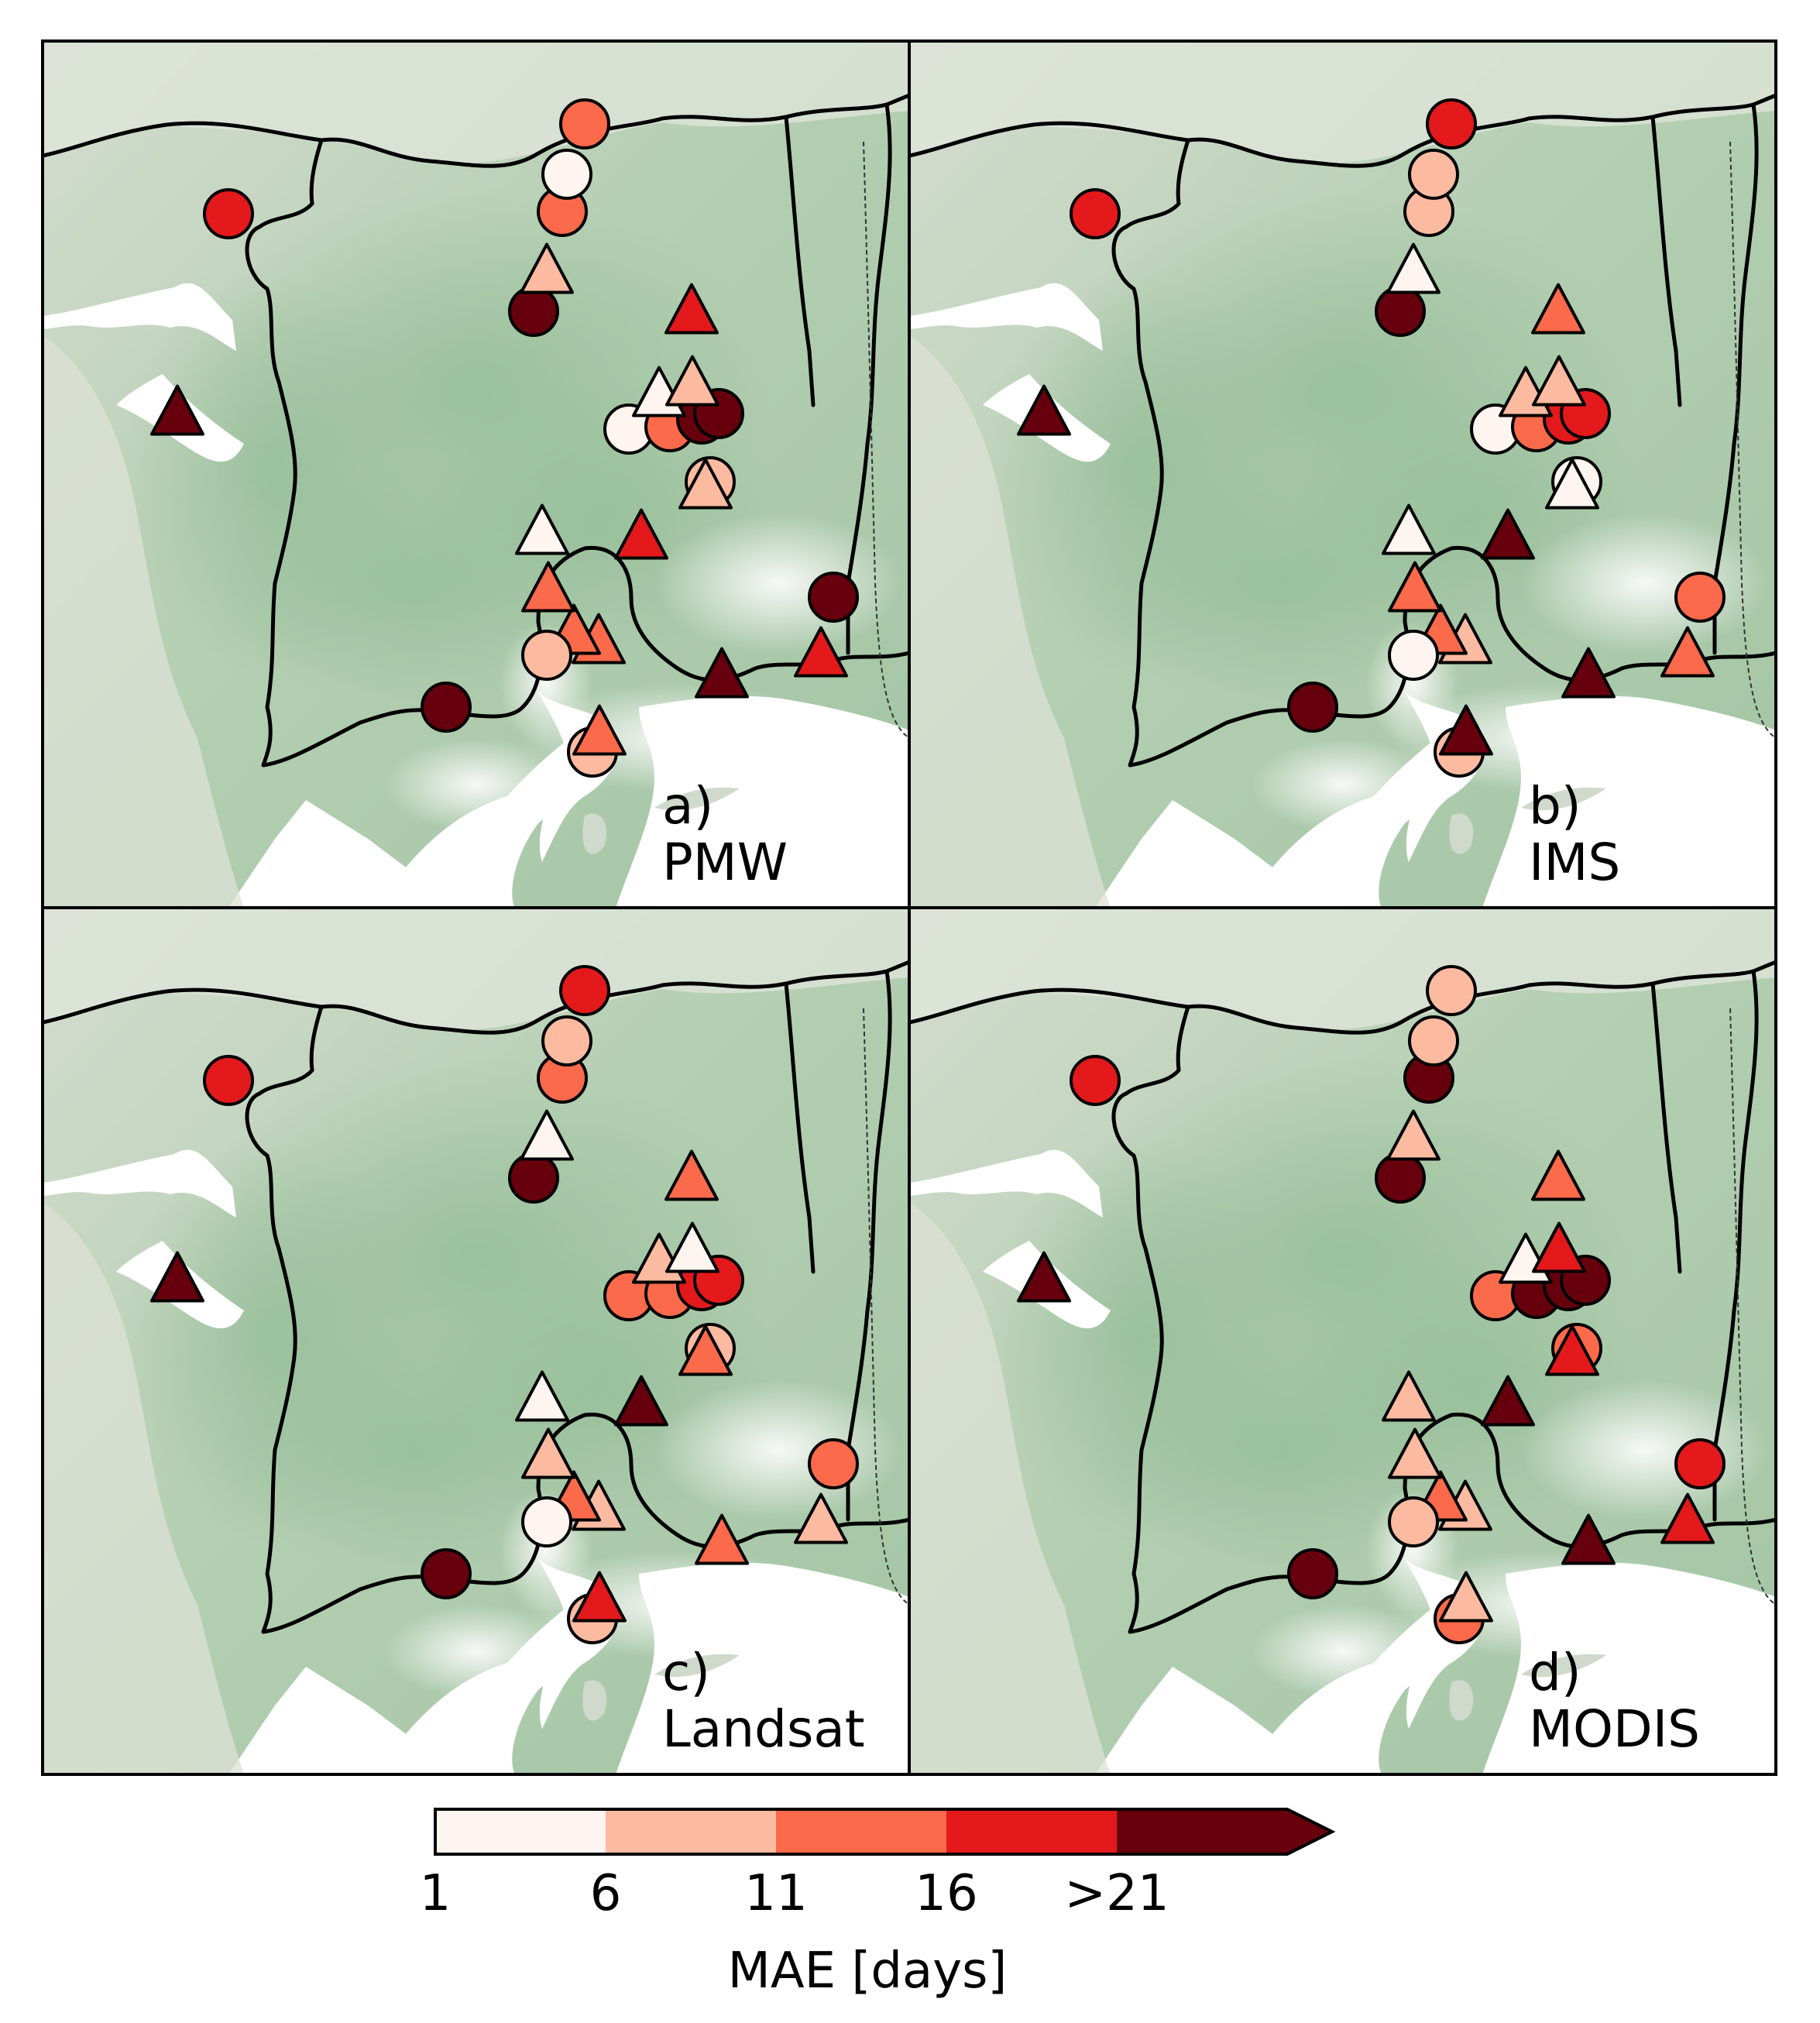  Describe the element at coordinates (868, 1971) in the screenshot. I see `colorbar-title: MAE [days]` at that location.